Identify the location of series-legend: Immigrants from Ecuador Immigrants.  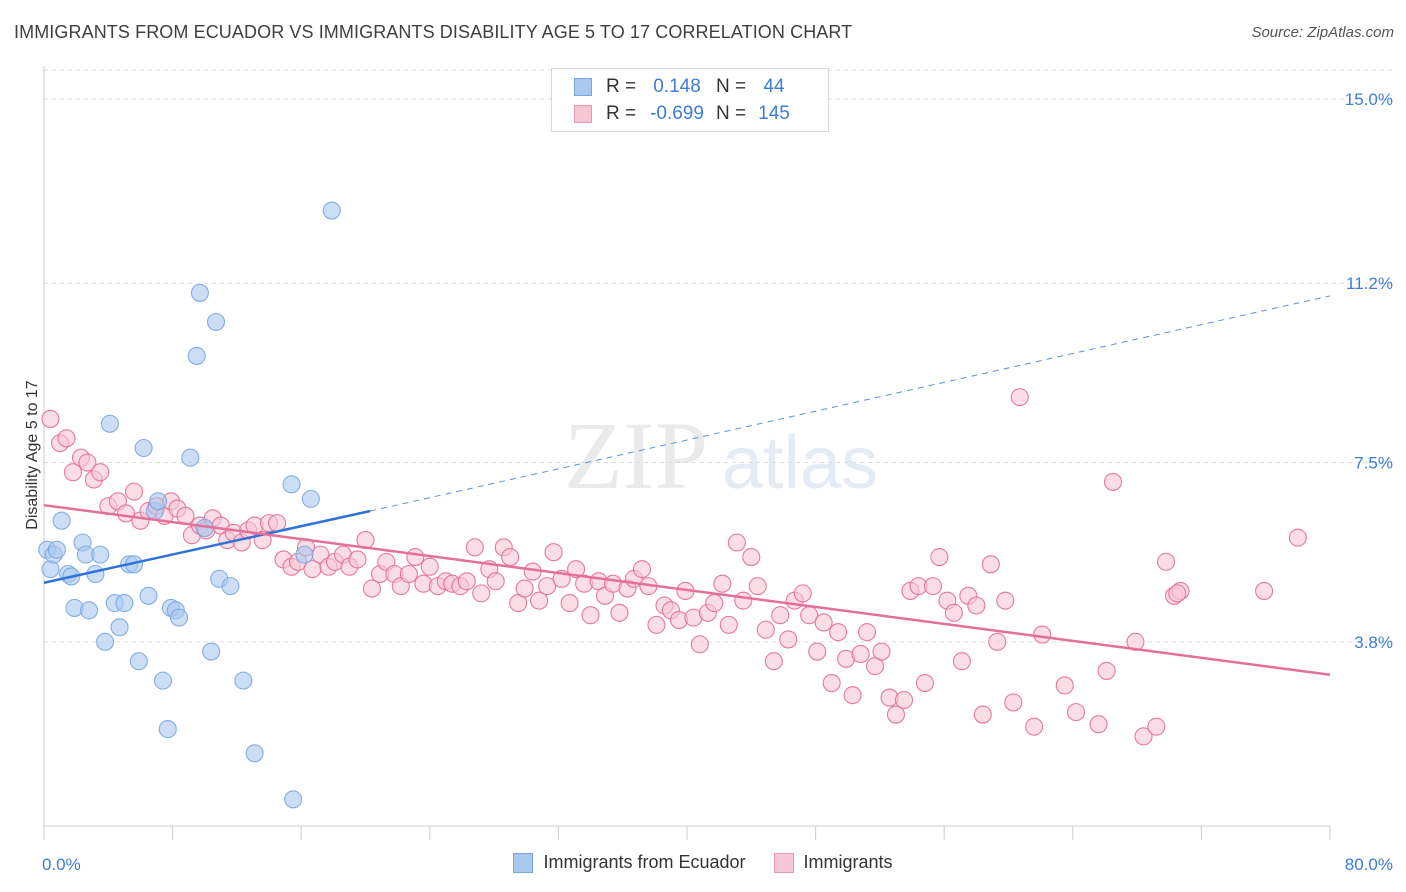
(703, 862).